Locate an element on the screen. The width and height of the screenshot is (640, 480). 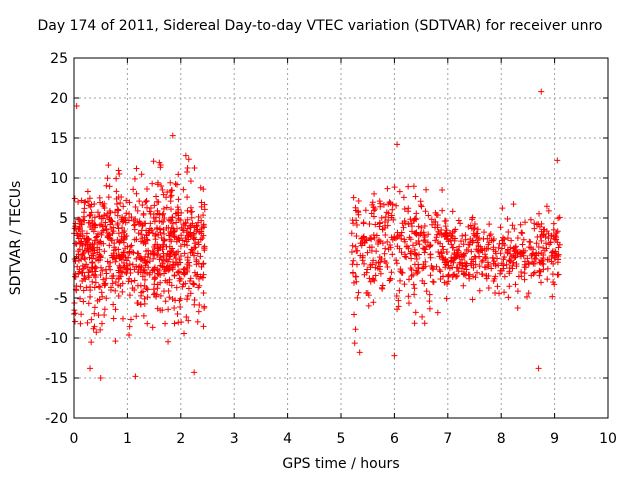
x-tick-label: 1 is located at coordinates (127, 439).